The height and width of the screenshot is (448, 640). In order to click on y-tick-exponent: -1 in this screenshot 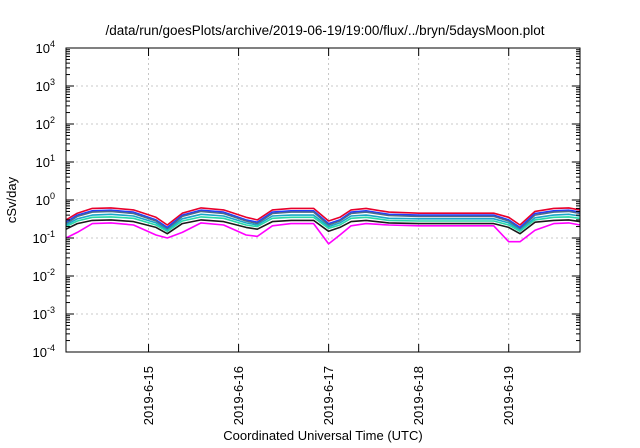, I will do `click(51, 234)`.